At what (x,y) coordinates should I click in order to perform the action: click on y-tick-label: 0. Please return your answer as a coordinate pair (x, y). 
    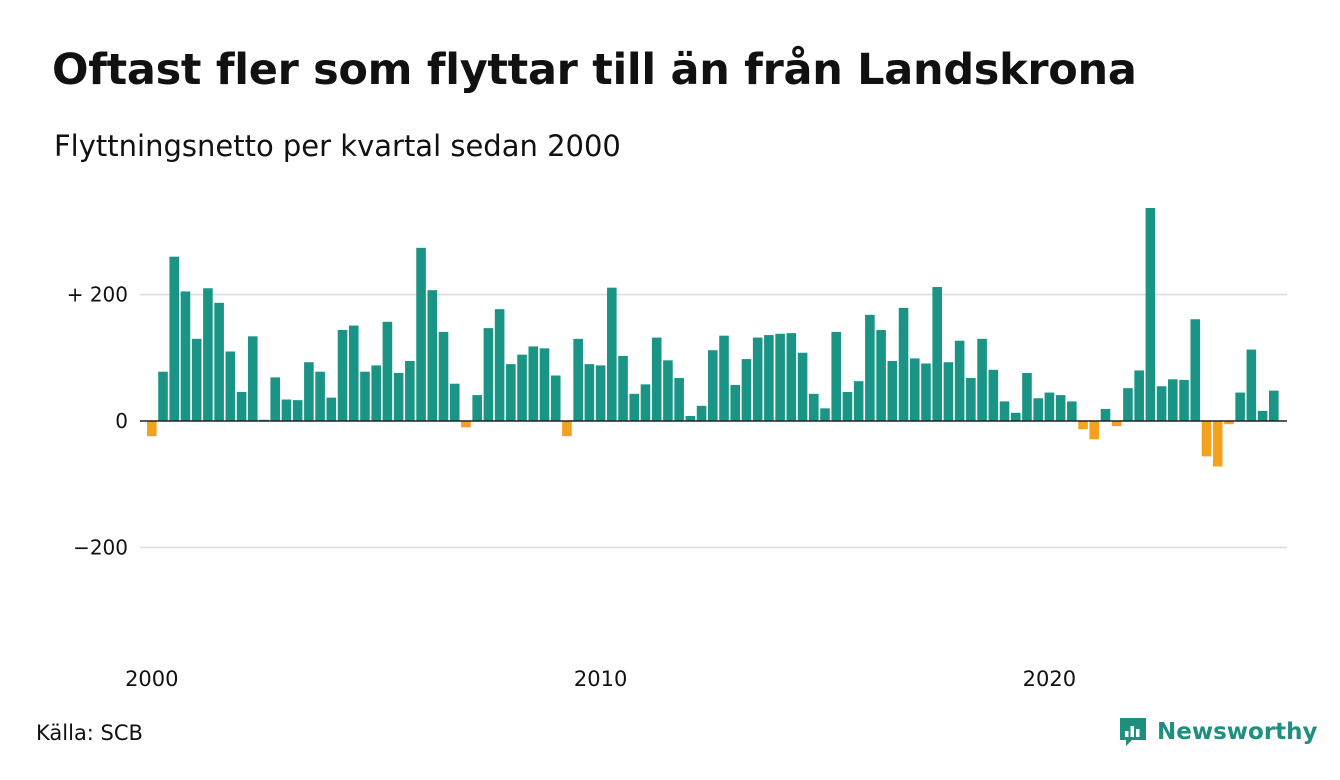
    Looking at the image, I should click on (121, 421).